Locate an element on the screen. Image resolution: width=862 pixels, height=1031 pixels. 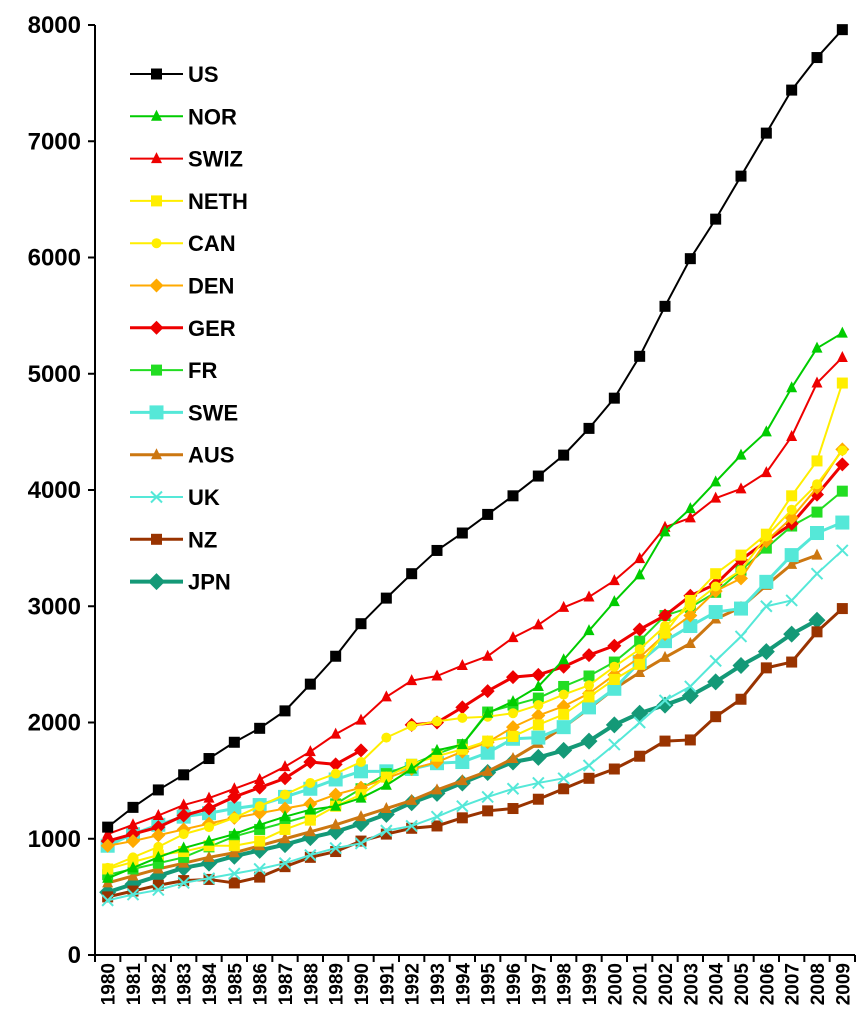
legend-item-jpn: JPN is located at coordinates (180, 582).